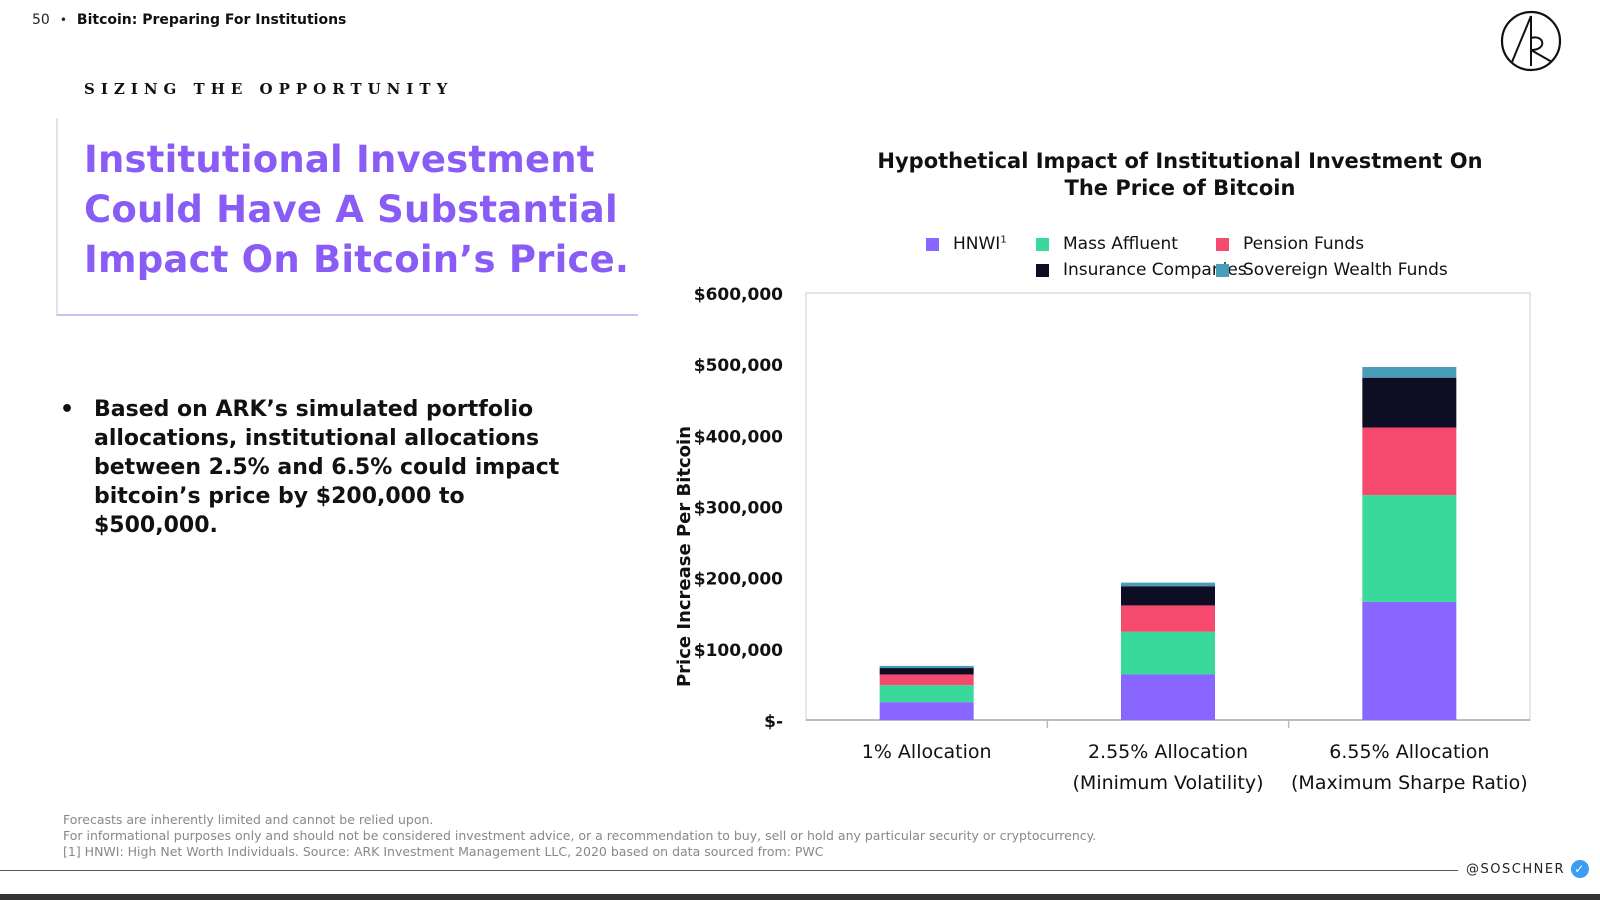  What do you see at coordinates (1120, 244) in the screenshot?
I see `legend-label: Mass Affluent` at bounding box center [1120, 244].